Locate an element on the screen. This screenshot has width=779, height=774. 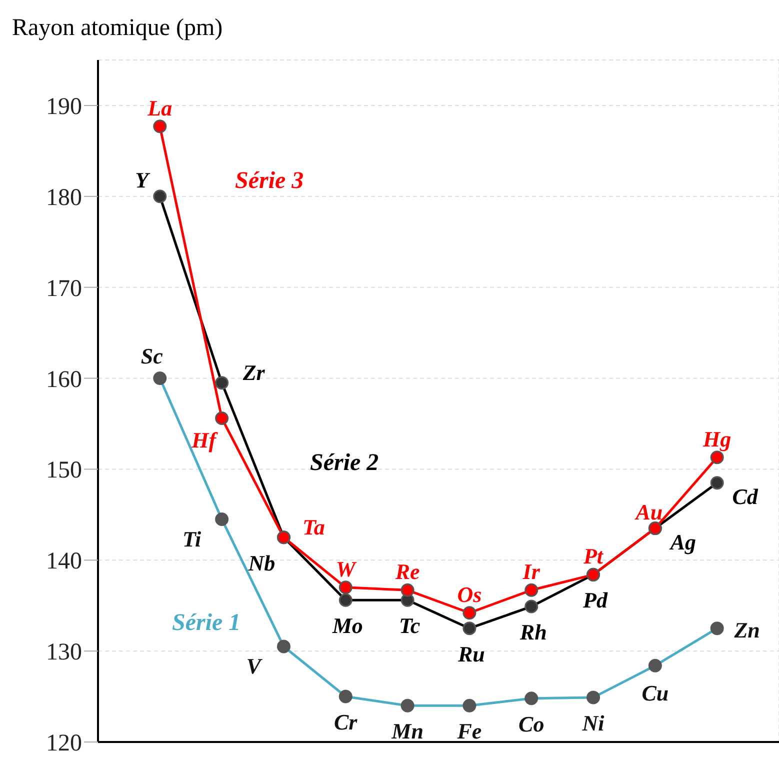
data-label: Co is located at coordinates (531, 723).